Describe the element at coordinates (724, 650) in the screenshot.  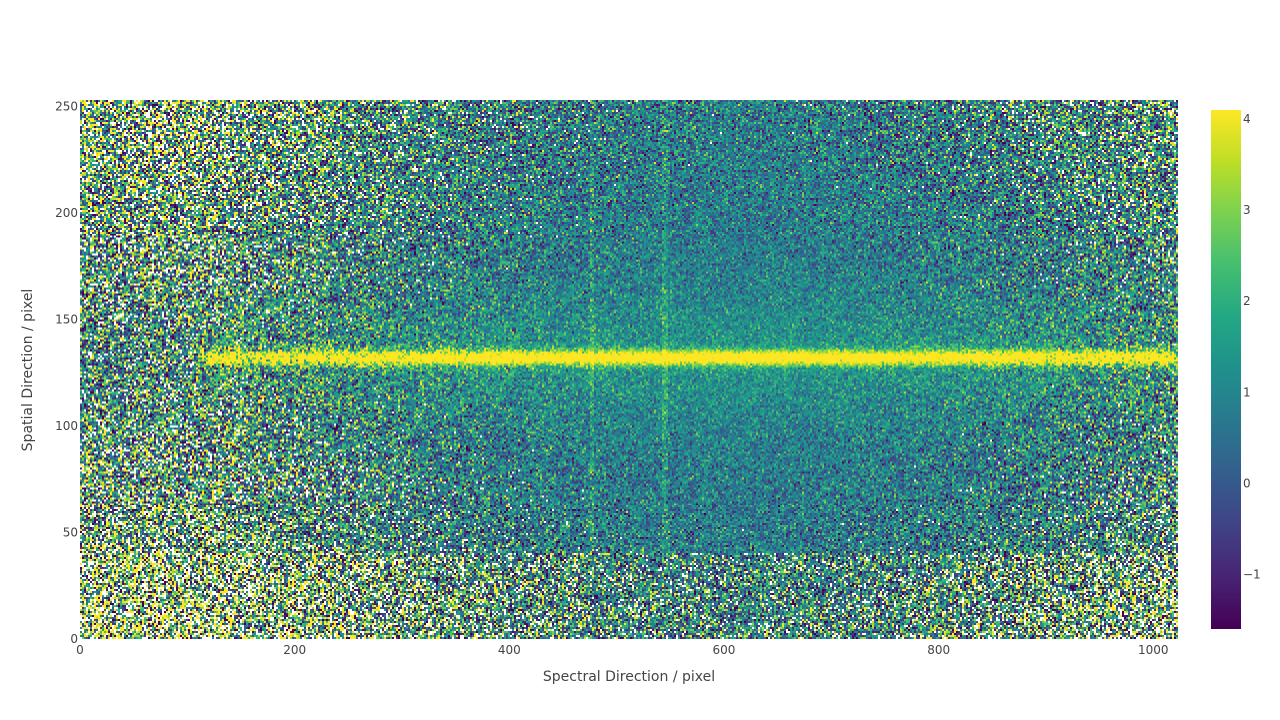
I see `x-tick-label: 600` at that location.